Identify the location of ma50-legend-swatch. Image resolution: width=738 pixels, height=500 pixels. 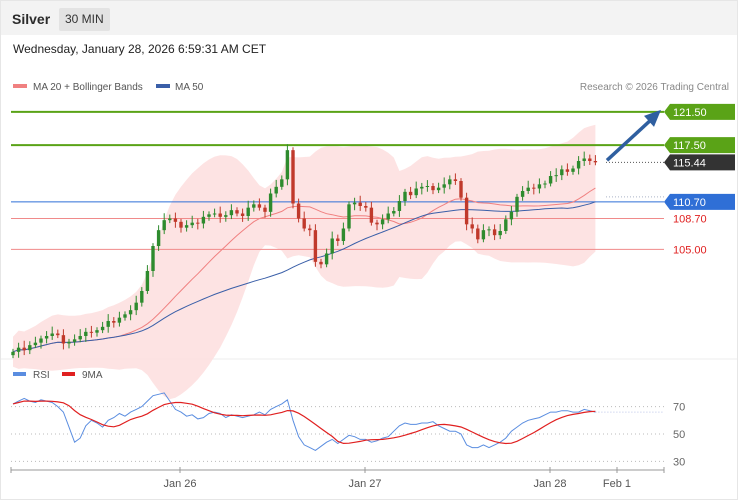
(163, 86).